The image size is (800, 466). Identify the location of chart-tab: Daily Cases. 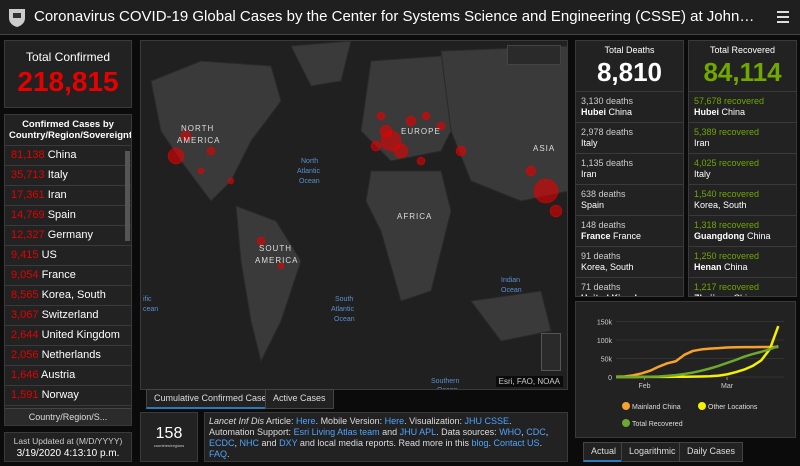
(711, 452).